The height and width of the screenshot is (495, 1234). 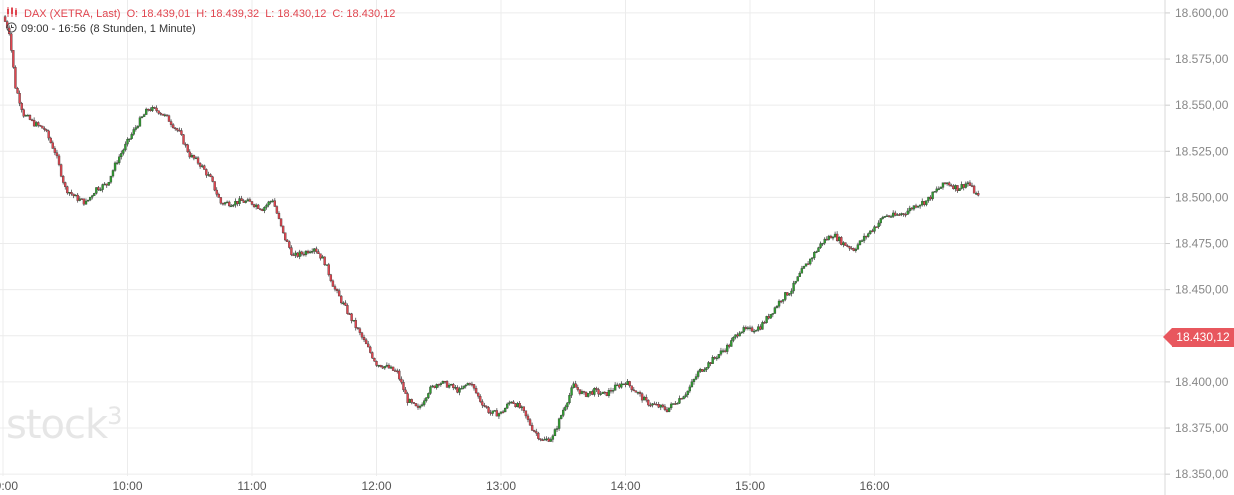 I want to click on y-tick-label: 18.600,00, so click(x=1202, y=13).